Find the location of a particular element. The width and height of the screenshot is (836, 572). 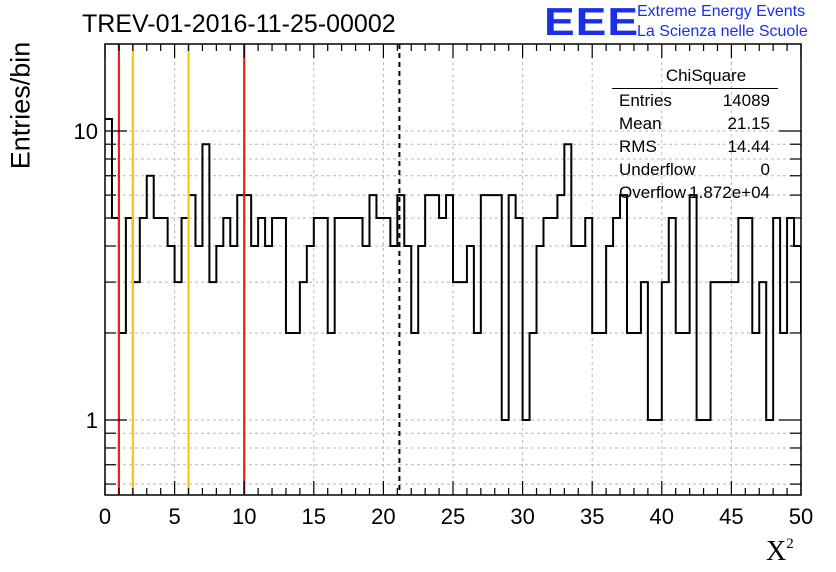

stats-key: Overflow is located at coordinates (653, 192).